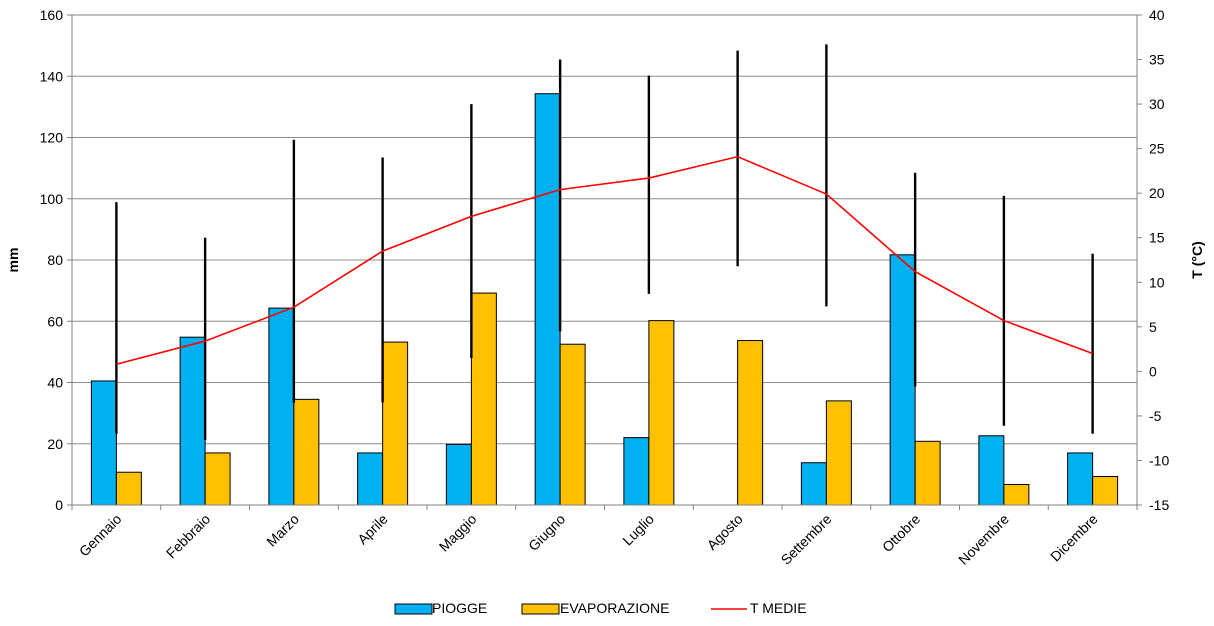 This screenshot has height=626, width=1214. What do you see at coordinates (1157, 15) in the screenshot?
I see `right-tick-label: 40` at bounding box center [1157, 15].